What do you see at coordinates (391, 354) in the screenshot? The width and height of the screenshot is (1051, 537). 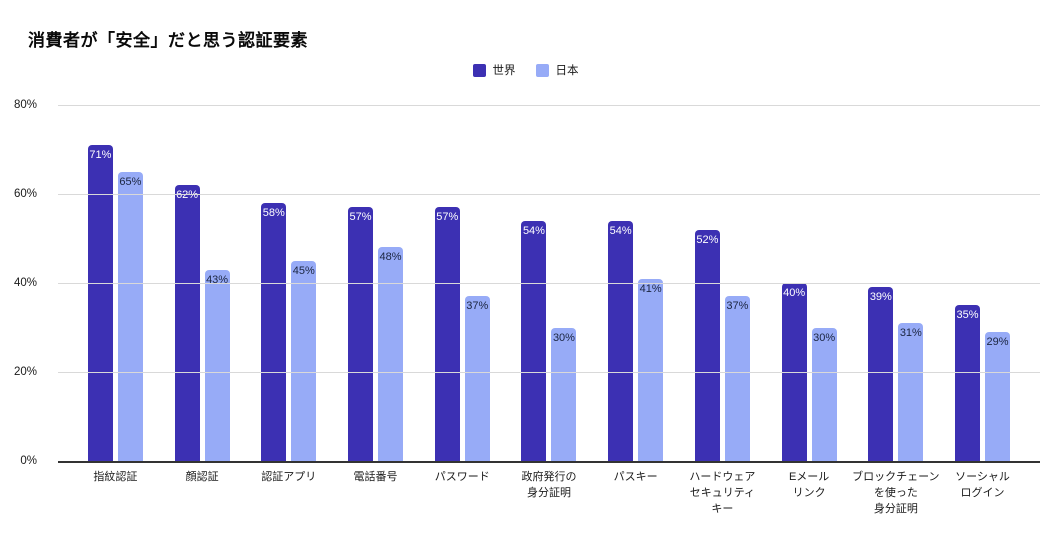 I see `bar-japan: 48%` at bounding box center [391, 354].